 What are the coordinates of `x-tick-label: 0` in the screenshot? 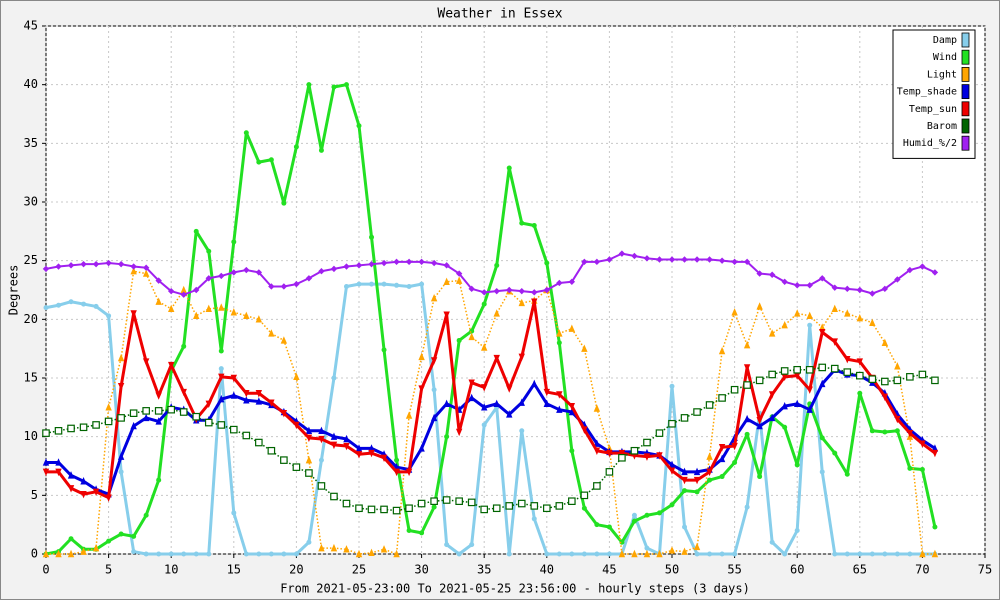 It's located at (45, 570).